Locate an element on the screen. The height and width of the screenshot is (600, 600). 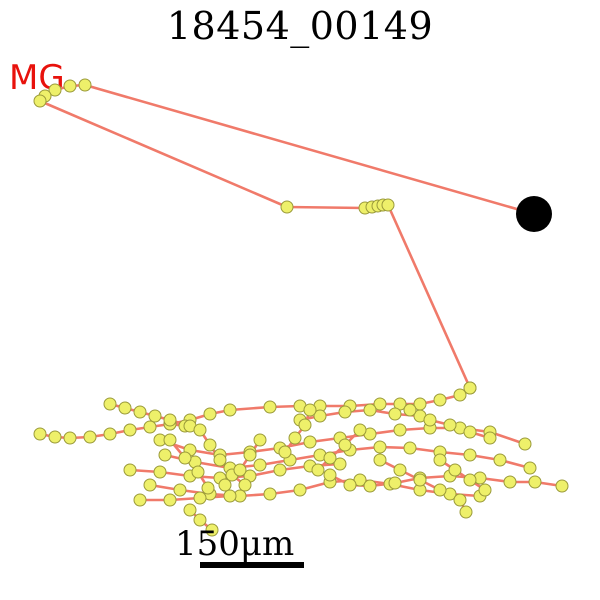
scale-label: 150μm is located at coordinates (235, 544).